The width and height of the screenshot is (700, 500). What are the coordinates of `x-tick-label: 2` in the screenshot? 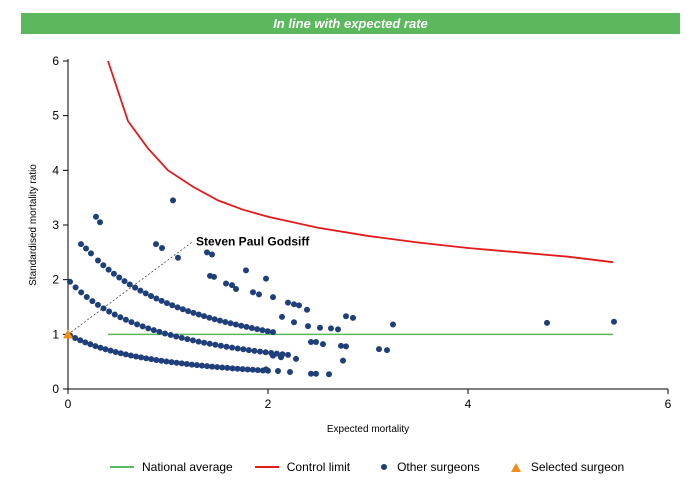 It's located at (268, 404).